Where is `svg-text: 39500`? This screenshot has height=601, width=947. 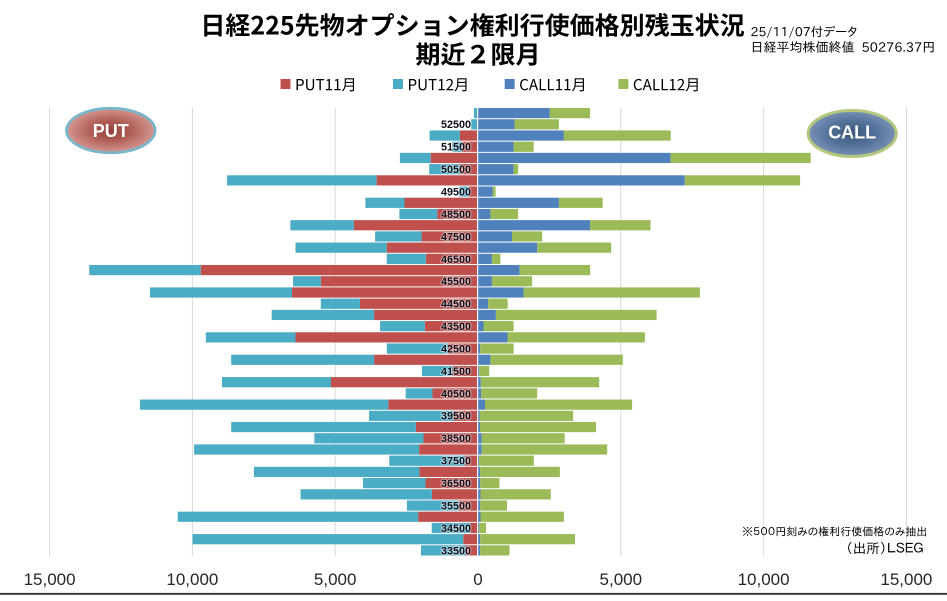 svg-text: 39500 is located at coordinates (456, 417).